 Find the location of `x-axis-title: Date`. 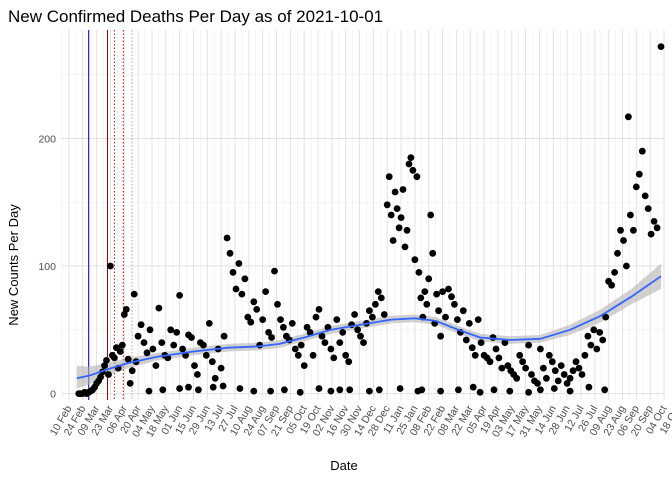

x-axis-title: Date is located at coordinates (343, 465).